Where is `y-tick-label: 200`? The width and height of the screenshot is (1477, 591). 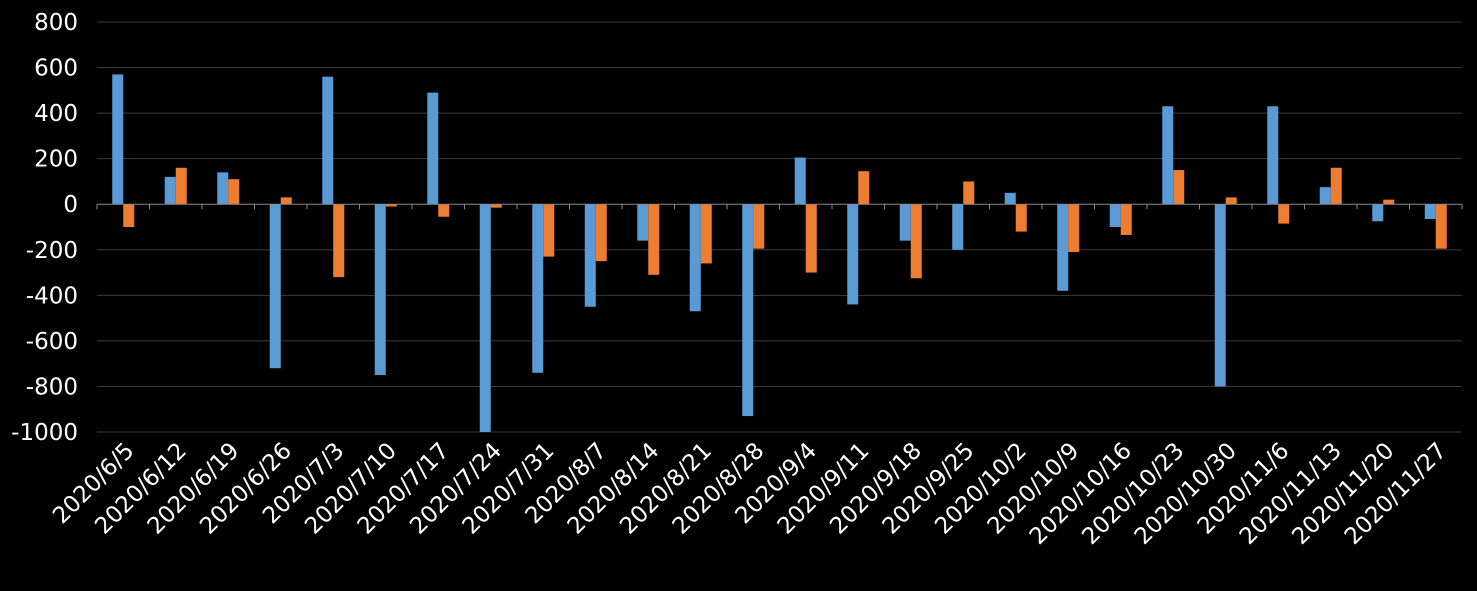
y-tick-label: 200 is located at coordinates (56, 160).